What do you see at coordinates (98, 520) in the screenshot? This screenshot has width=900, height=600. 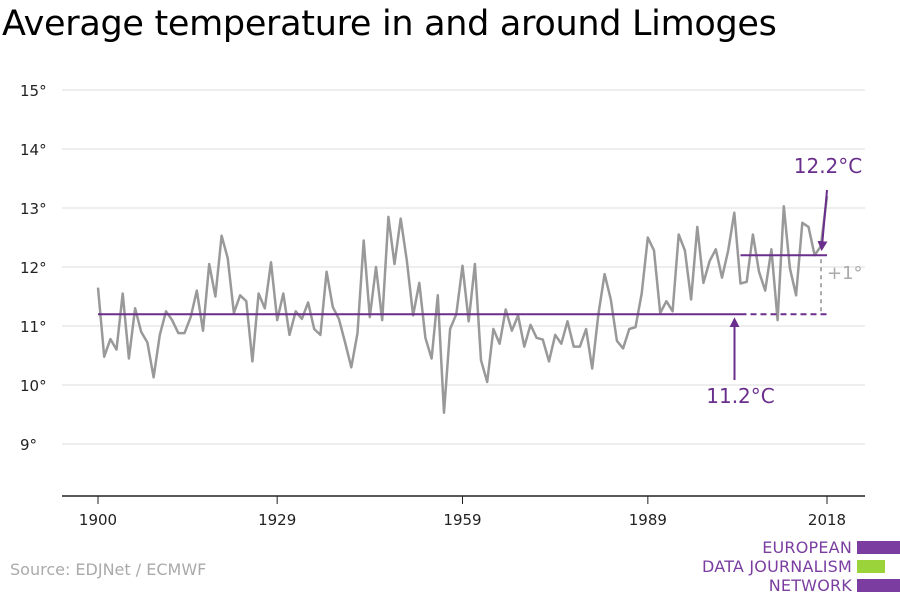 I see `x-tick-label-1900: 1900` at bounding box center [98, 520].